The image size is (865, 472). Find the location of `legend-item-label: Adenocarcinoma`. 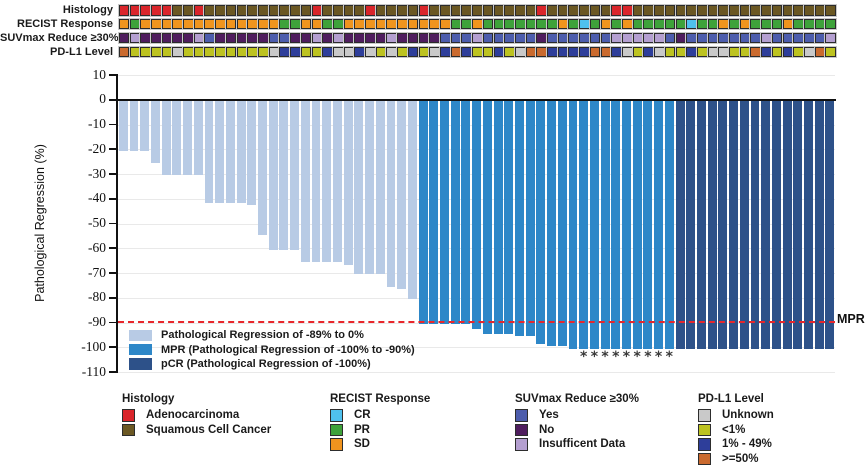

legend-item-label: Adenocarcinoma is located at coordinates (193, 415).